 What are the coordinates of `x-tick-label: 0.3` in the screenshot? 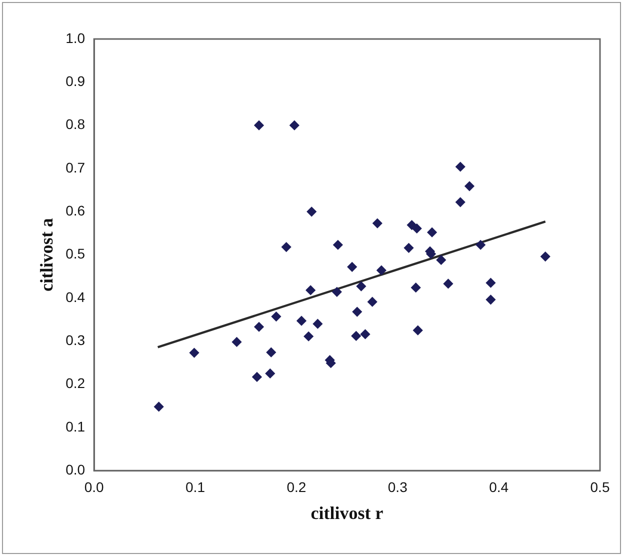 It's located at (398, 486).